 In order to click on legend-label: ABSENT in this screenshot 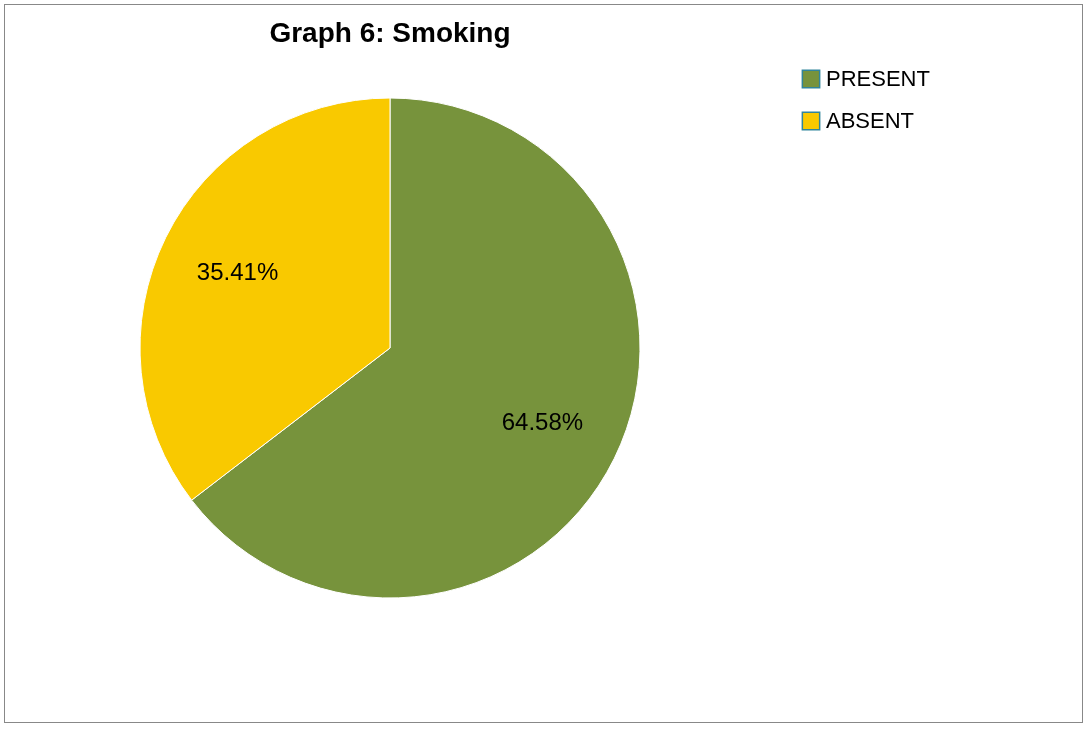, I will do `click(870, 120)`.